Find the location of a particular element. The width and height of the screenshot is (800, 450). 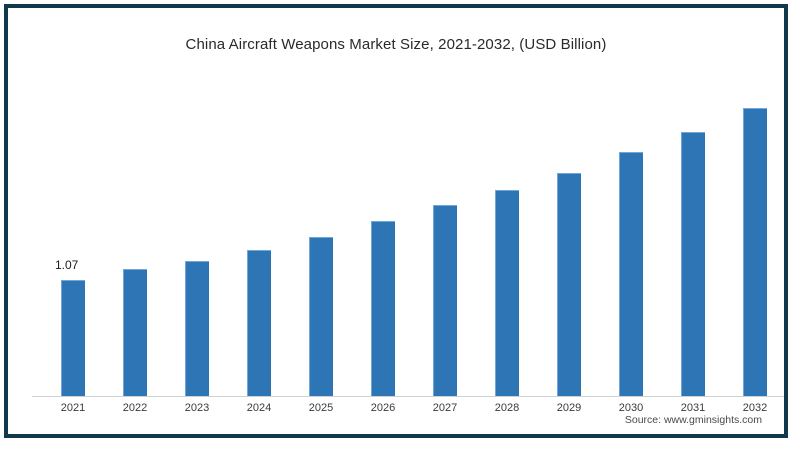

x-tick-2021: 2021 is located at coordinates (73, 408).